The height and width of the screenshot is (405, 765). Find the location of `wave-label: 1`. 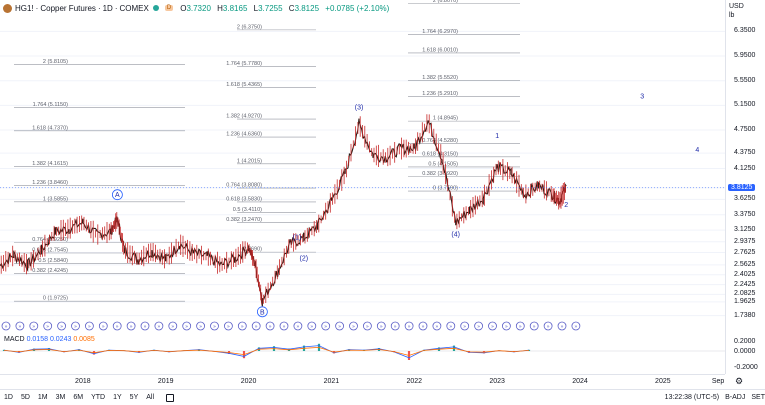

wave-label: 1 is located at coordinates (497, 136).